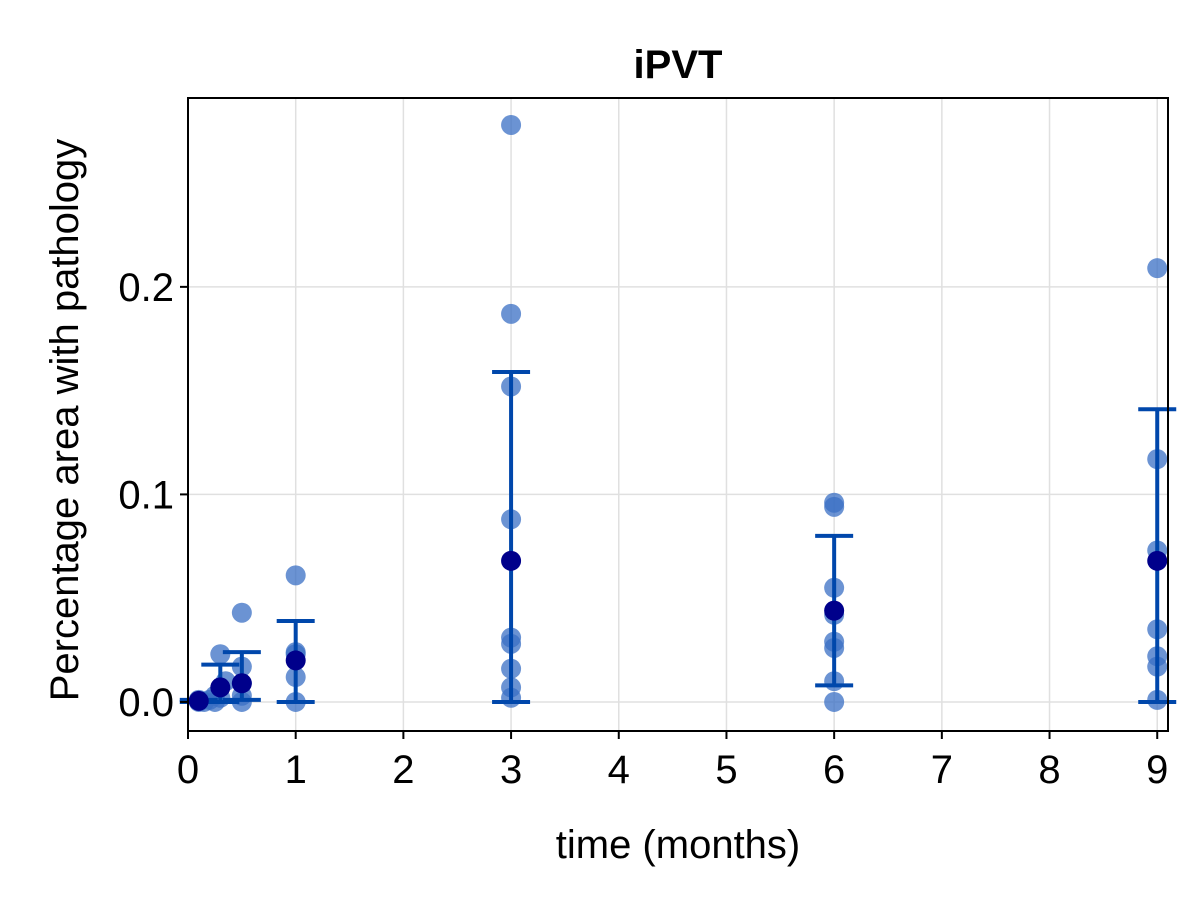 The image size is (1200, 905). Describe the element at coordinates (146, 495) in the screenshot. I see `y-tick-label: 0.1` at that location.